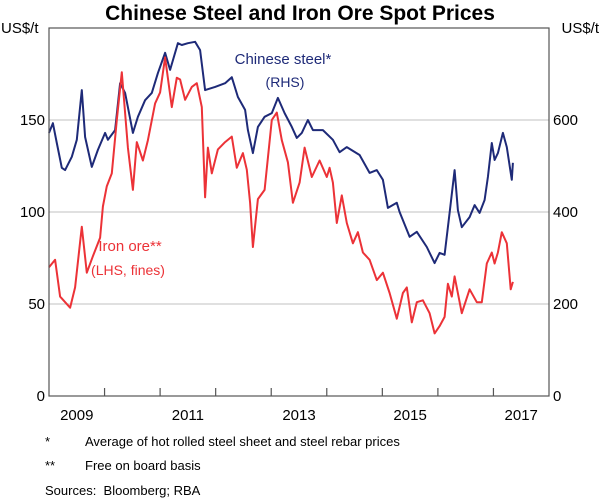 The width and height of the screenshot is (600, 499). Describe the element at coordinates (565, 304) in the screenshot. I see `right-y-tick-label: 200` at that location.